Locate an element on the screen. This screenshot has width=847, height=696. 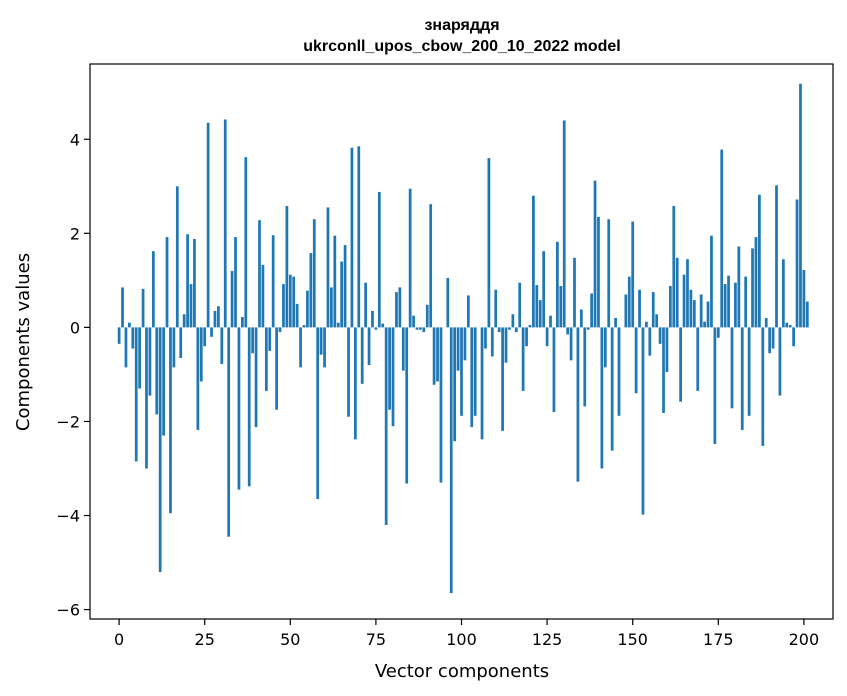
x-tick-label: 50 is located at coordinates (290, 639).